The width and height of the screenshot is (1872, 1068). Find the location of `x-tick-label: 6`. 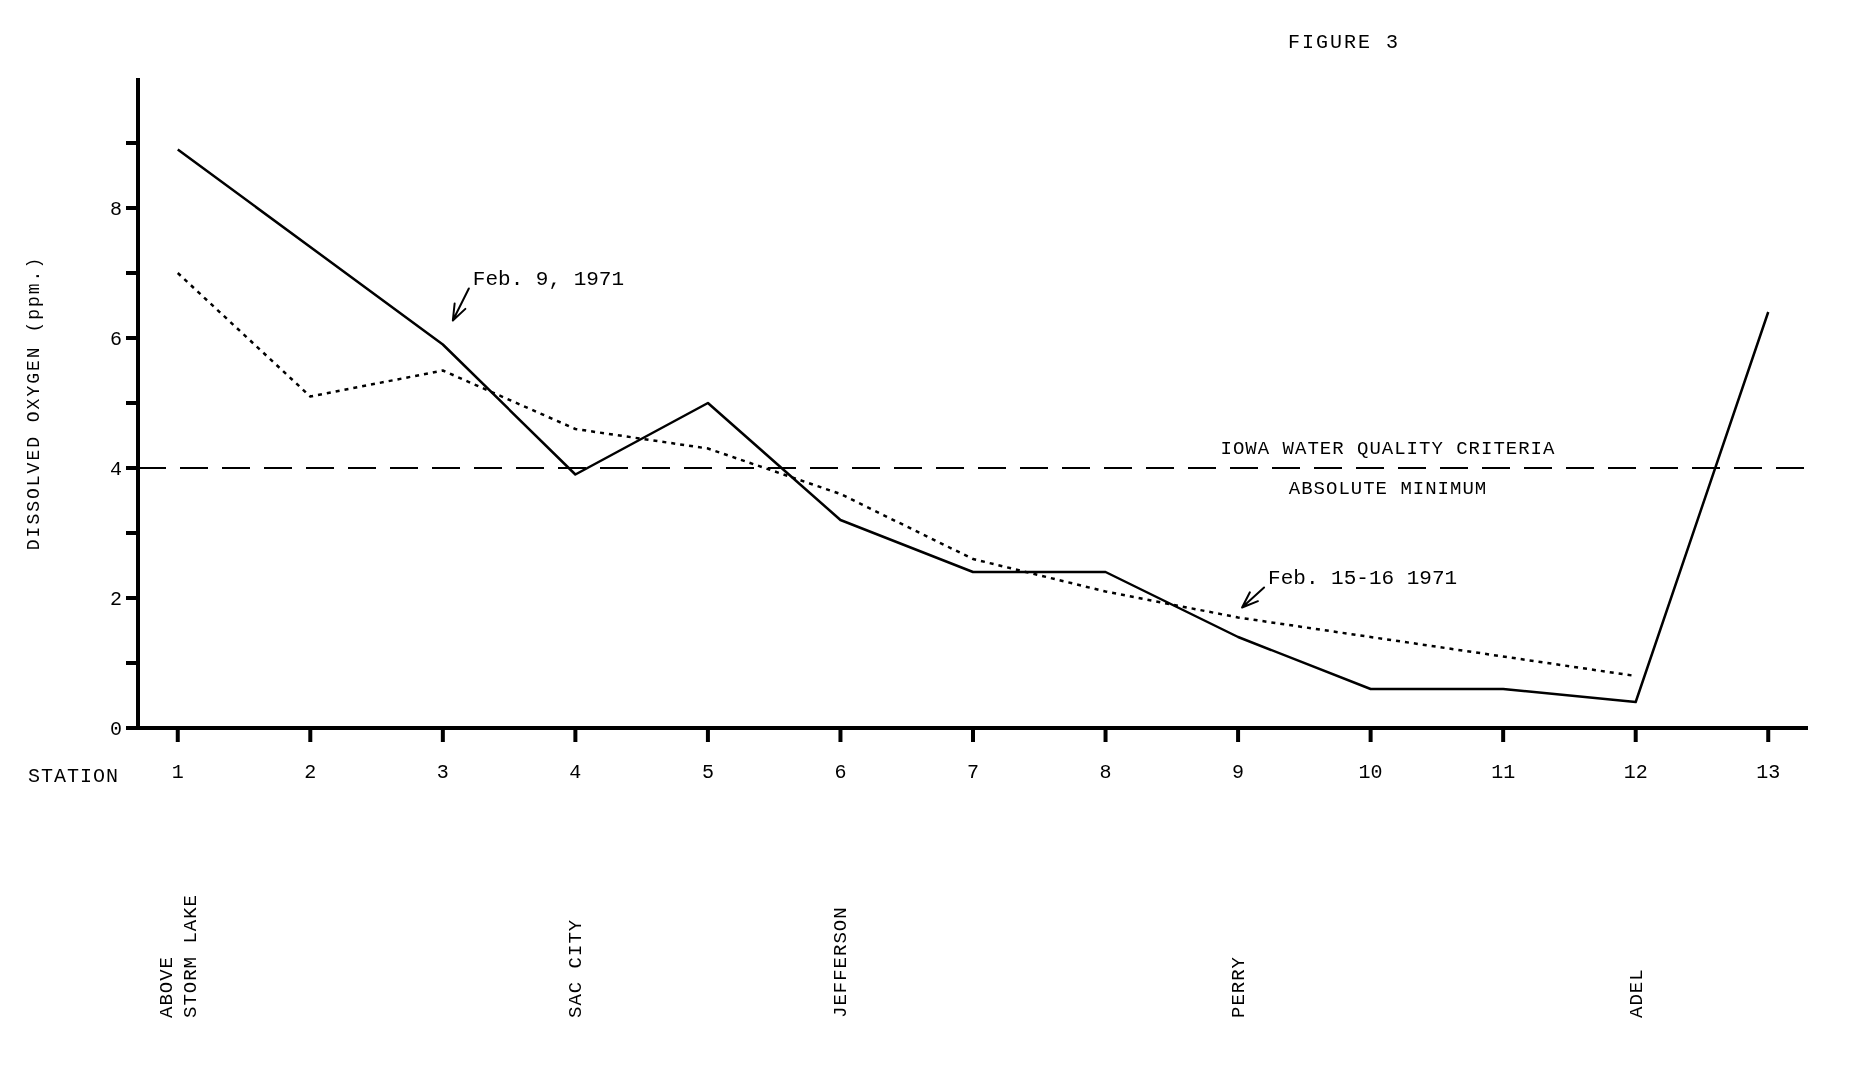

x-tick-label: 6 is located at coordinates (840, 773).